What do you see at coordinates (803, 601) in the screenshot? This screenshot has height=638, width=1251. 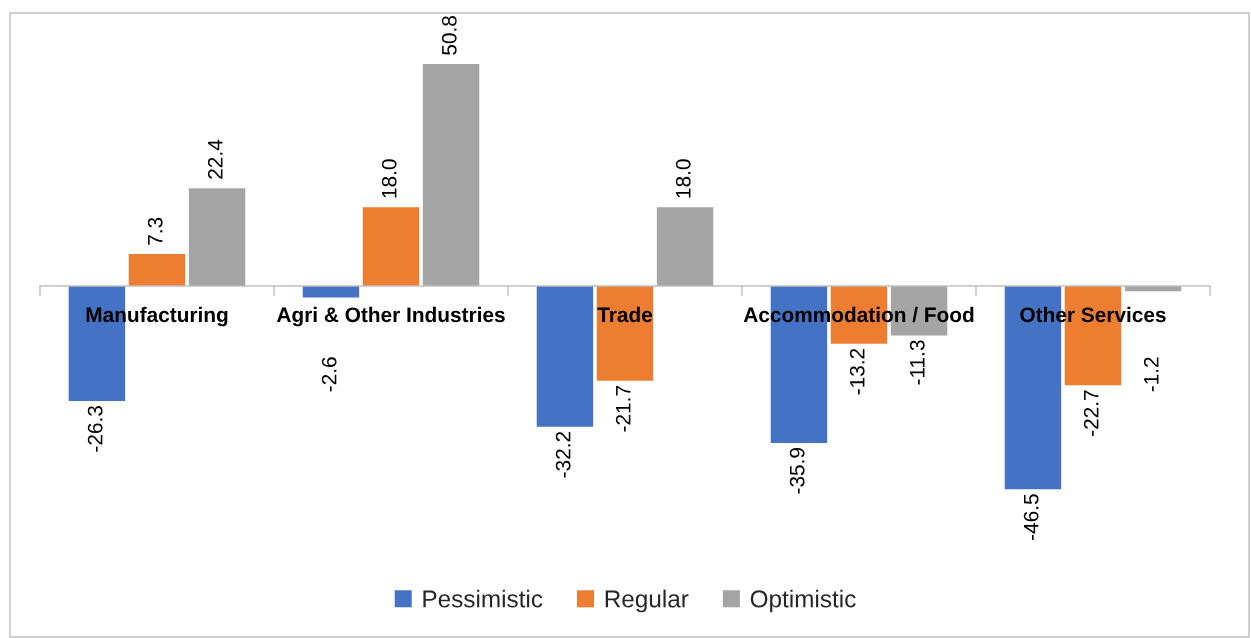 I see `legend-label: Optimistic` at bounding box center [803, 601].